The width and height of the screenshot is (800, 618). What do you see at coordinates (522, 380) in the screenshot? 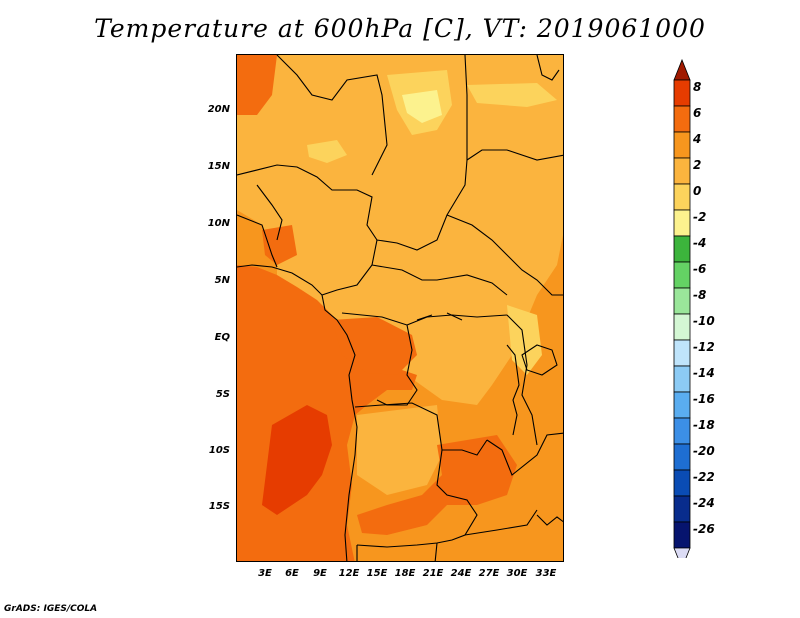
I see `border-drc-east` at bounding box center [522, 380].